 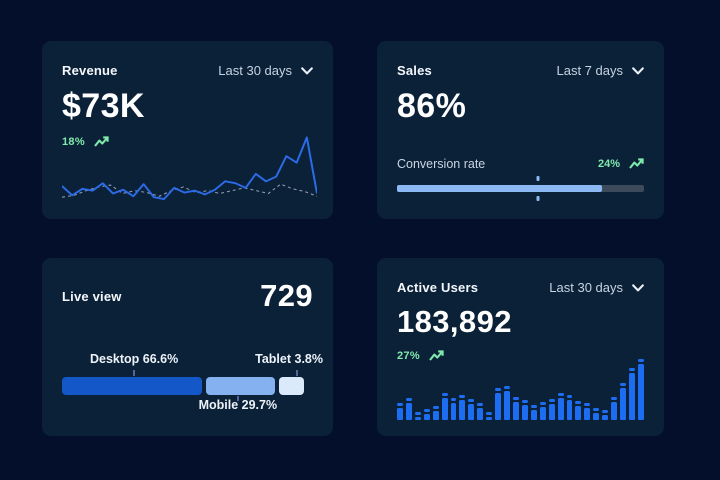 I want to click on revenue-title: Revenue, so click(x=90, y=70).